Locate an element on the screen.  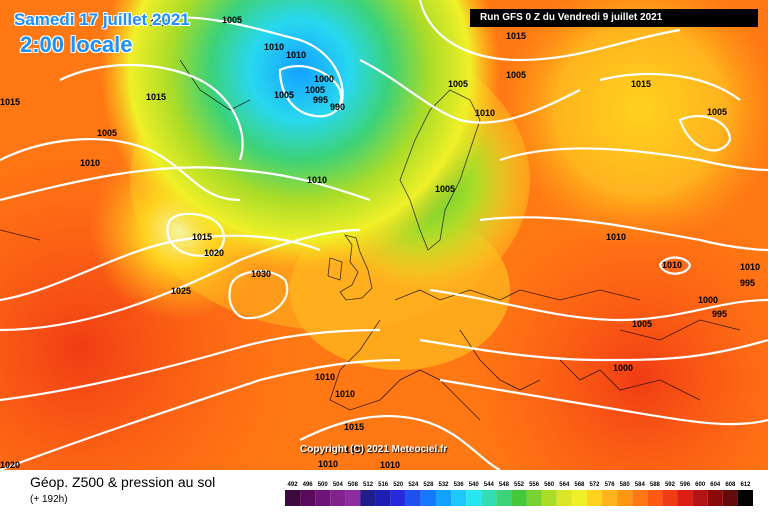
legend-value: 588 is located at coordinates (655, 485).